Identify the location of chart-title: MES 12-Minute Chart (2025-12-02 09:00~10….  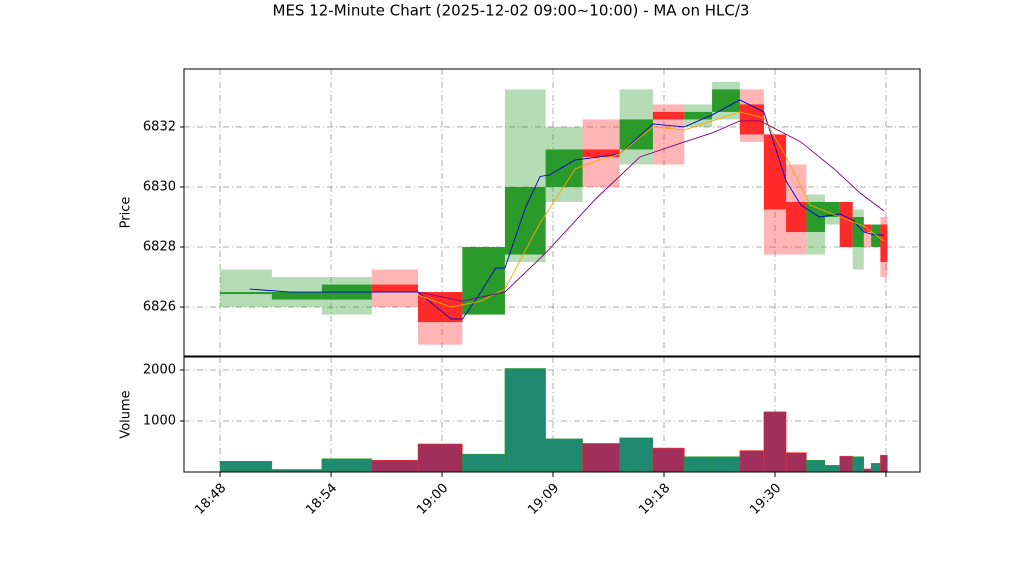
(511, 11).